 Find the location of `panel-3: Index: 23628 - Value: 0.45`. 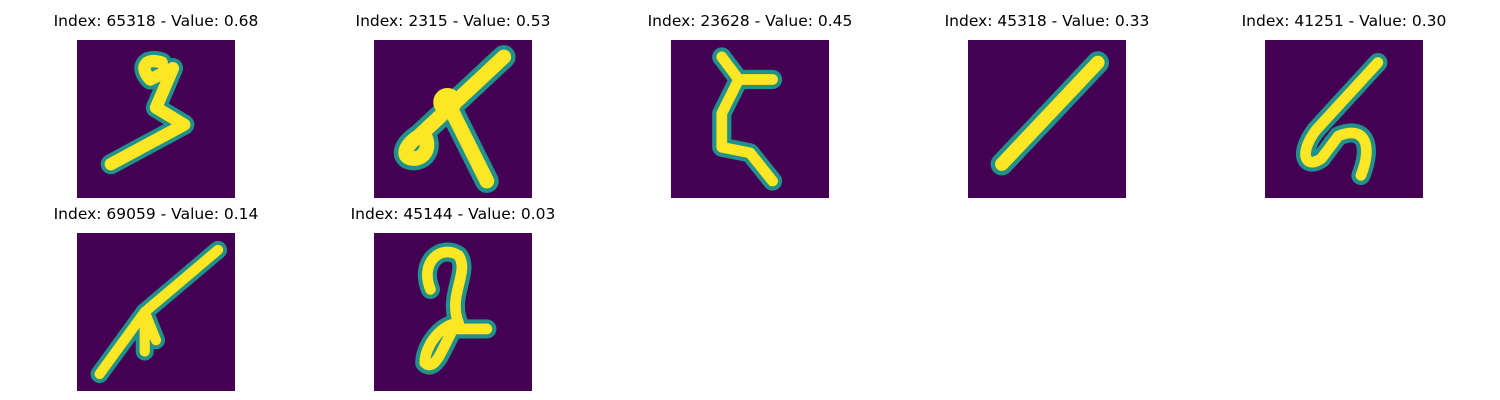

panel-3: Index: 23628 - Value: 0.45 is located at coordinates (750, 105).